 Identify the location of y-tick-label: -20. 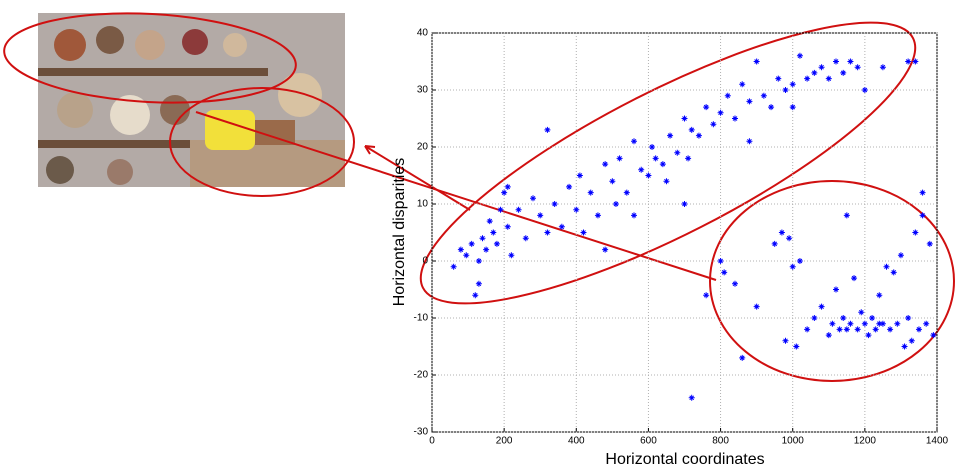
(421, 375).